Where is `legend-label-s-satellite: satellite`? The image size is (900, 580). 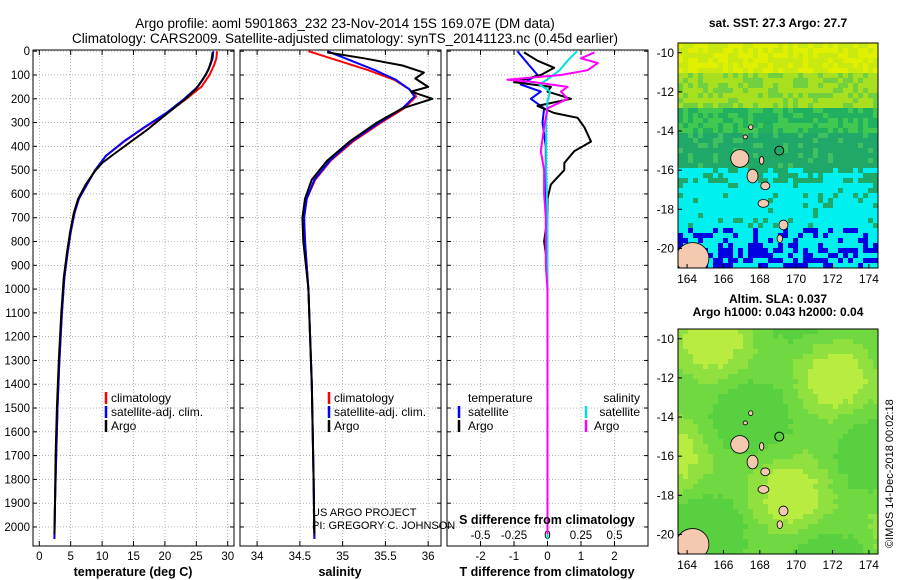
legend-label-s-satellite: satellite is located at coordinates (619, 412).